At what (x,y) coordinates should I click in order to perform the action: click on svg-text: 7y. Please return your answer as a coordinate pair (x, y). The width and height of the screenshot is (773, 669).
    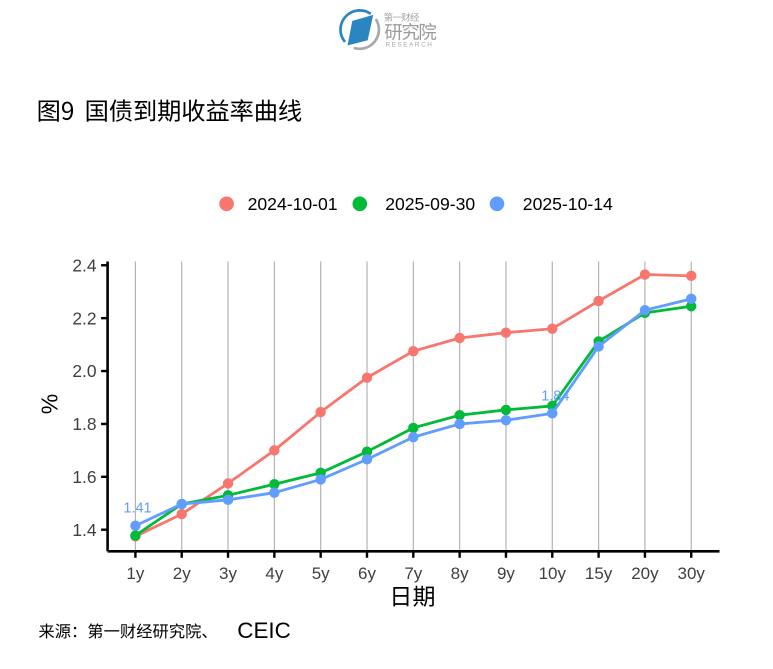
    Looking at the image, I should click on (413, 573).